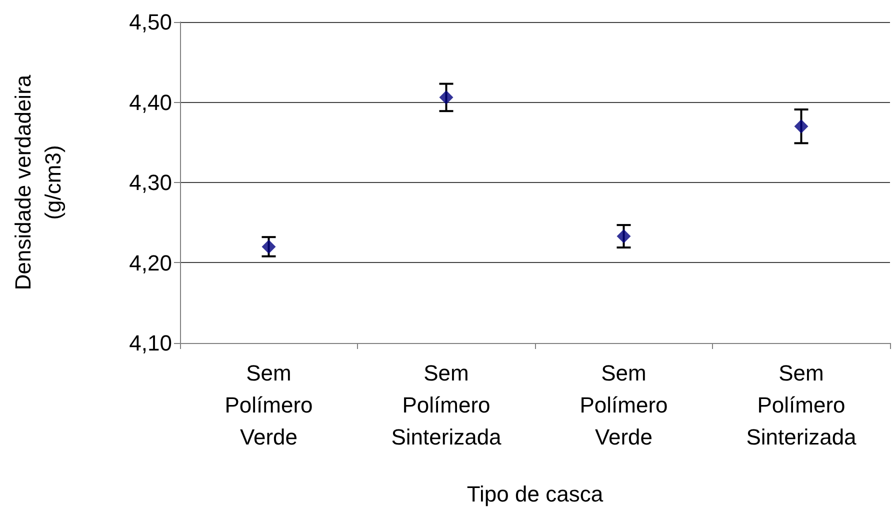  Describe the element at coordinates (150, 182) in the screenshot. I see `y-tick-label: 4,30` at that location.